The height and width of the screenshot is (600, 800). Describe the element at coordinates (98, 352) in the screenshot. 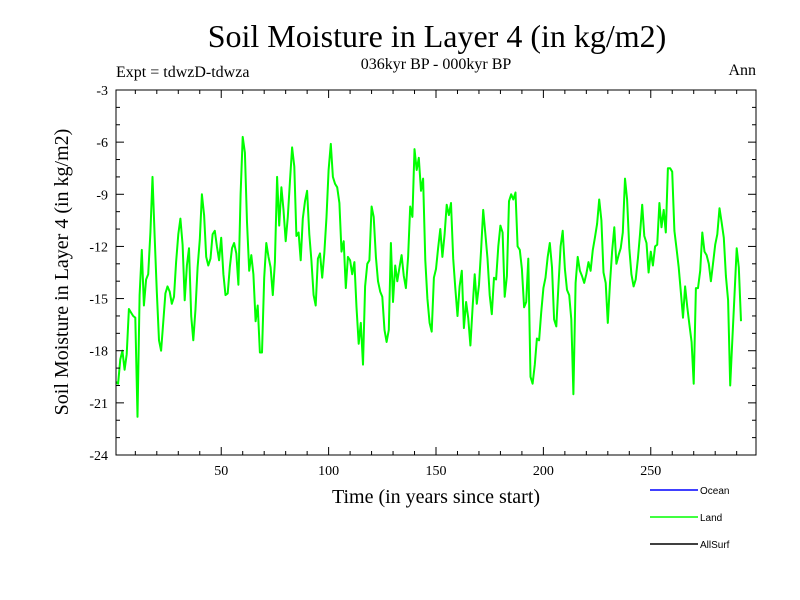

I see `y-tick-label: -18` at that location.